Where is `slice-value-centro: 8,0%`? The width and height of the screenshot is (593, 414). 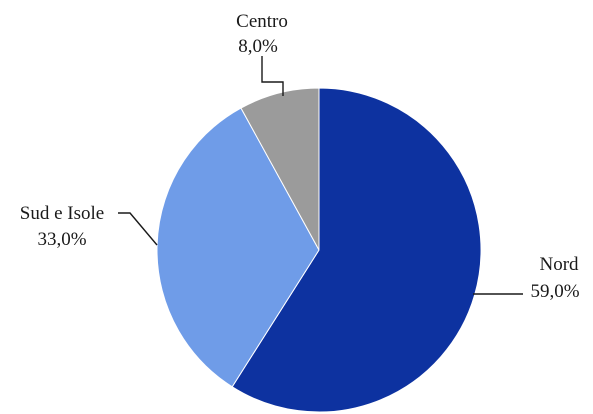
slice-value-centro: 8,0% is located at coordinates (258, 46).